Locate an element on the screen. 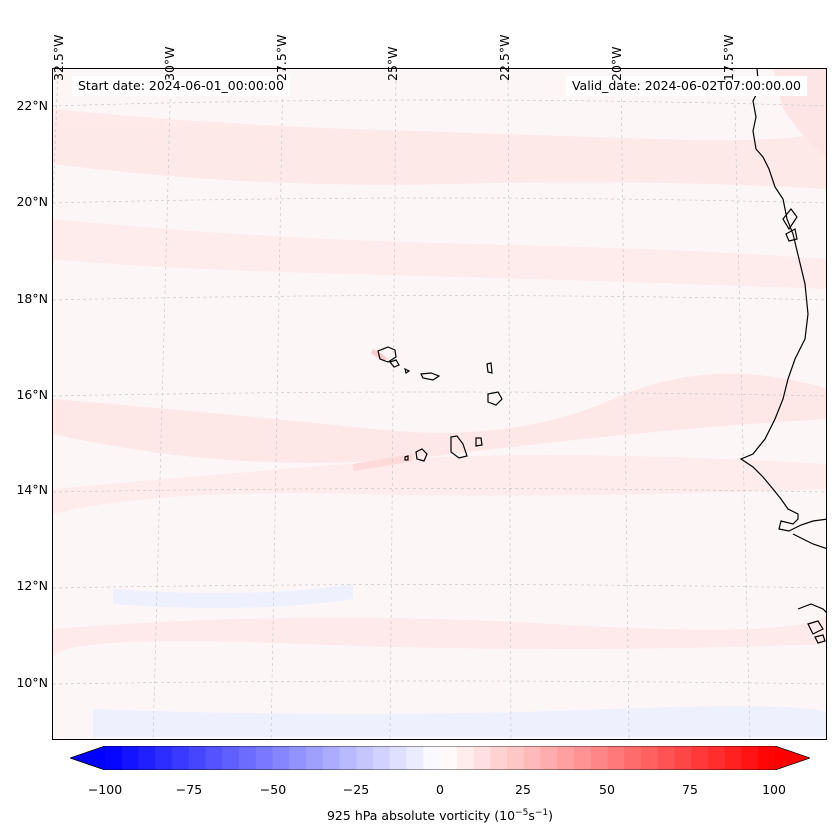  lat-label-12n: 12°N is located at coordinates (32, 585).